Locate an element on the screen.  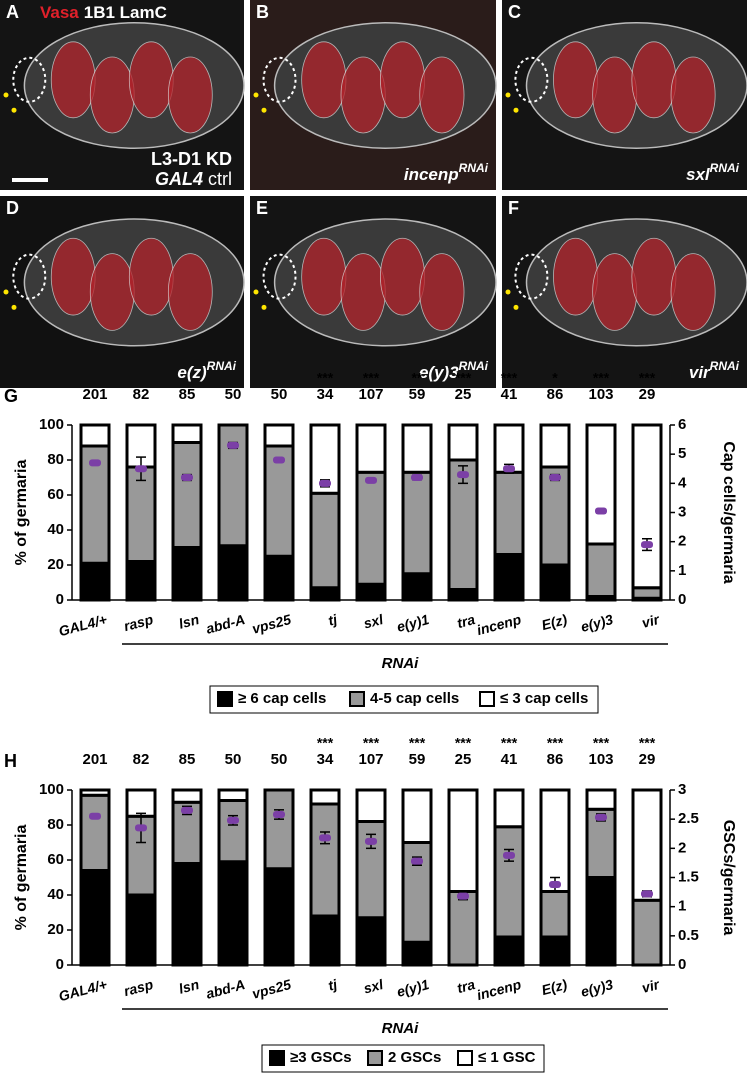
n-label: 50 is located at coordinates (233, 394).